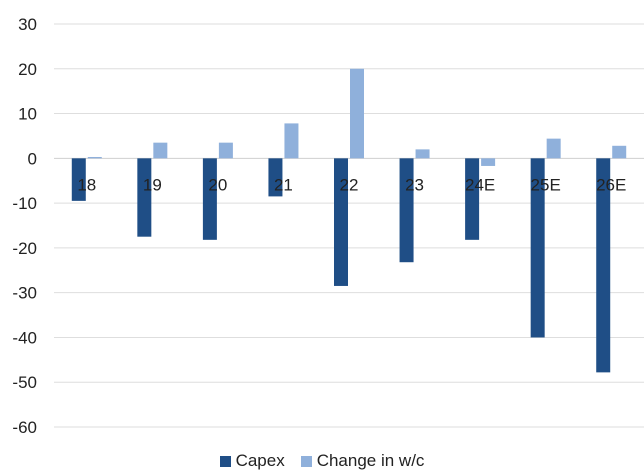 This screenshot has width=644, height=472. Describe the element at coordinates (480, 184) in the screenshot. I see `x-tick-label: 24E` at that location.